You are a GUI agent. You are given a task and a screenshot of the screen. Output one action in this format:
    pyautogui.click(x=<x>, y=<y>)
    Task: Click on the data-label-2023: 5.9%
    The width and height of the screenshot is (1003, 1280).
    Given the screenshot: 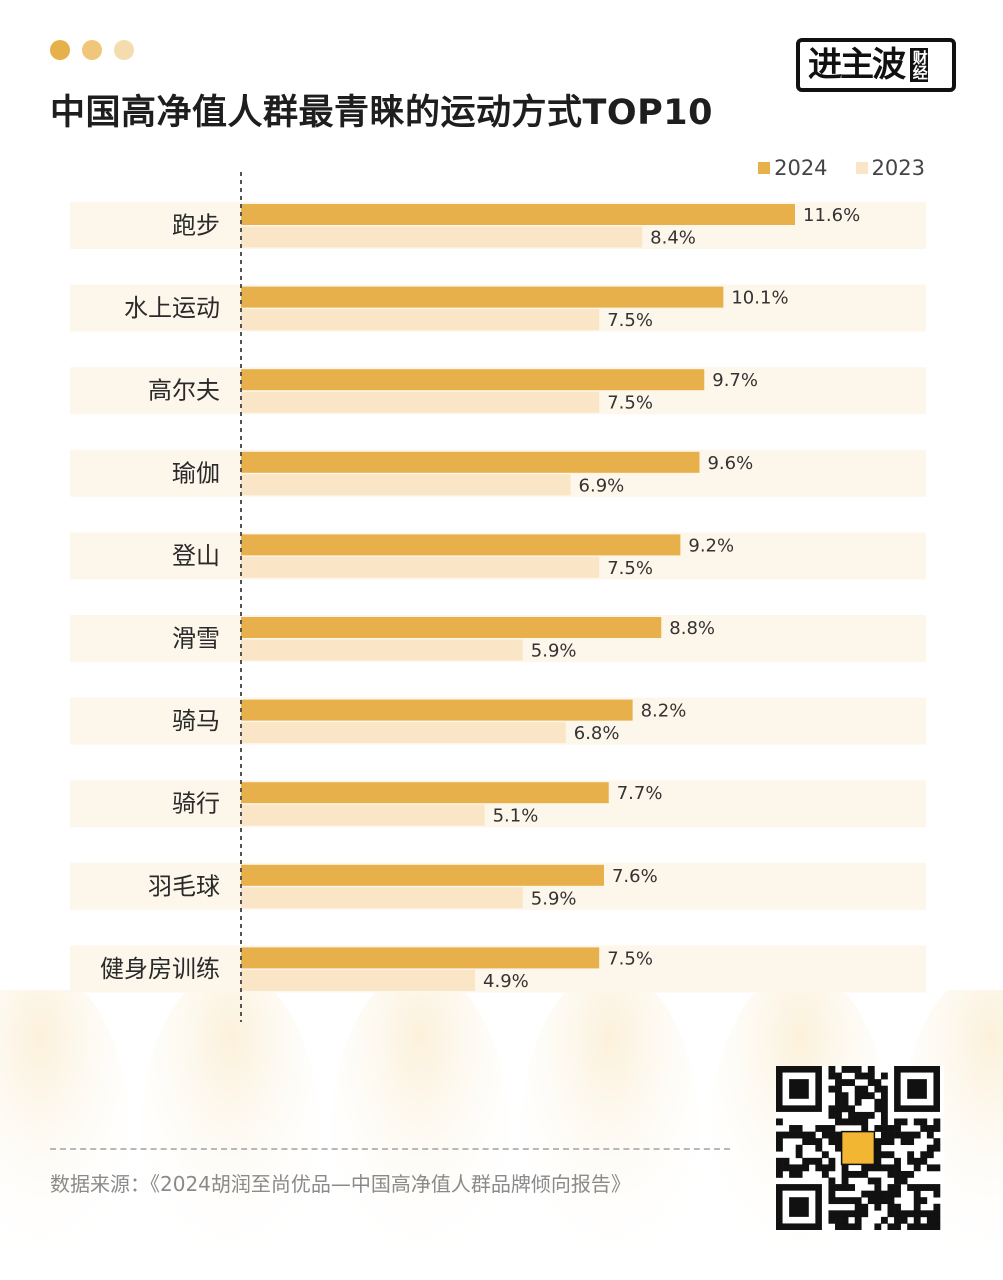 What is the action you would take?
    pyautogui.click(x=554, y=898)
    